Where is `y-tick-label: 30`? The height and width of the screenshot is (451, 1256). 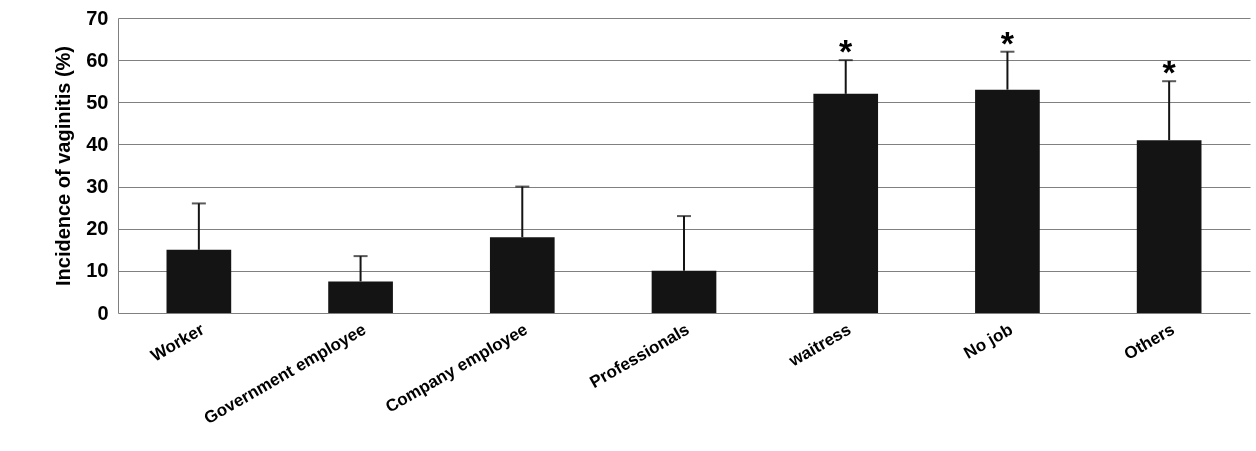
y-tick-label: 30 is located at coordinates (97, 186).